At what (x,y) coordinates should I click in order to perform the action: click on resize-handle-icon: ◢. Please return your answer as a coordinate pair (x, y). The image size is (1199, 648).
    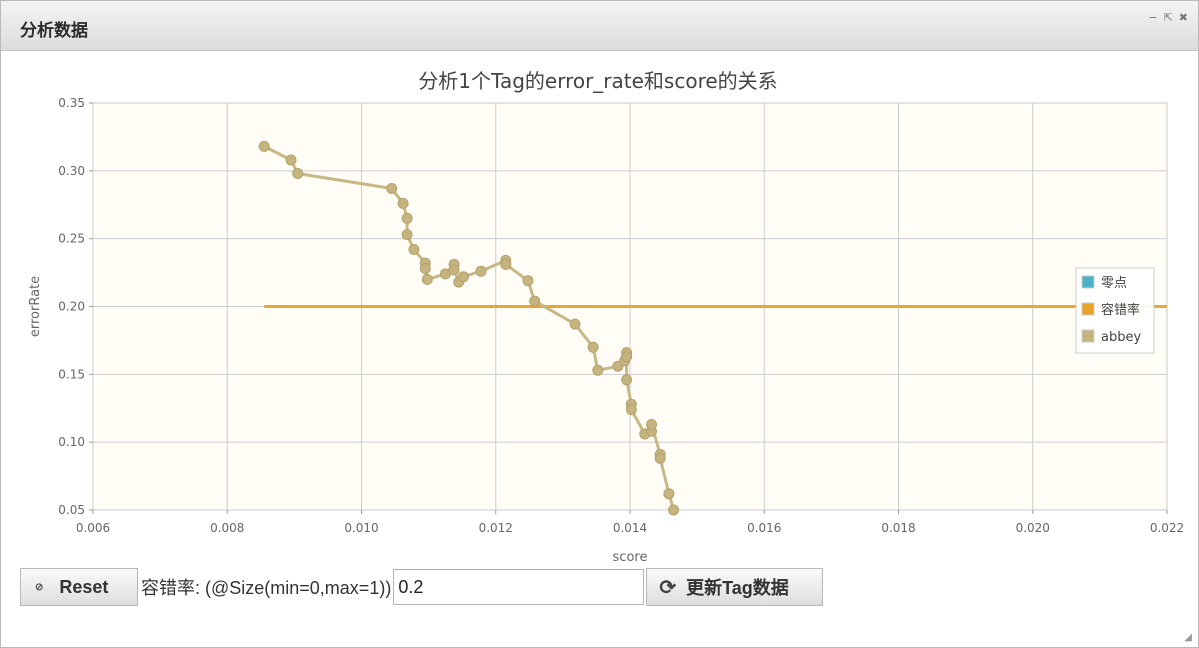
    Looking at the image, I should click on (1188, 637).